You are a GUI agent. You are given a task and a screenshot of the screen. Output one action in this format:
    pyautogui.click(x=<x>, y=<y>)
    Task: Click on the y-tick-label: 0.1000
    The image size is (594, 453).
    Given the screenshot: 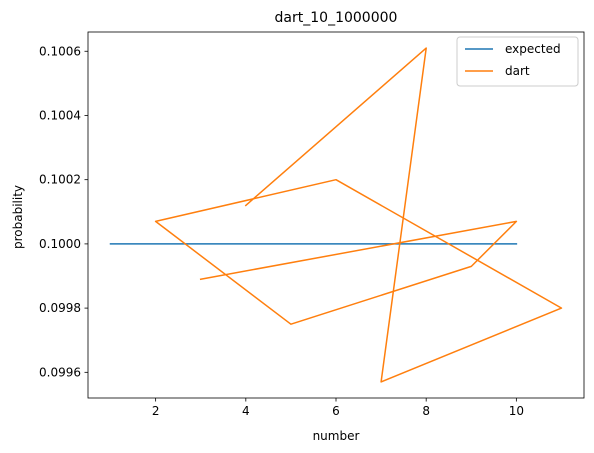 What is the action you would take?
    pyautogui.click(x=60, y=244)
    